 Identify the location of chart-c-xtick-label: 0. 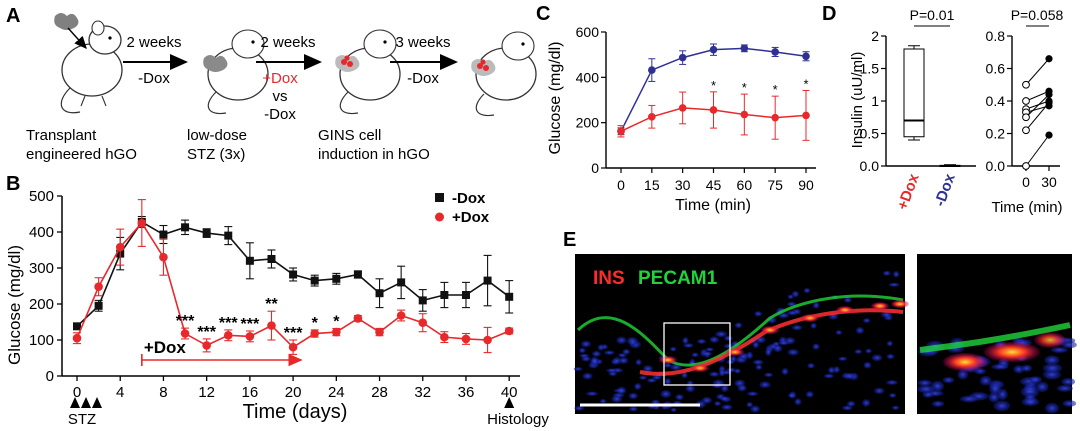
(621, 185).